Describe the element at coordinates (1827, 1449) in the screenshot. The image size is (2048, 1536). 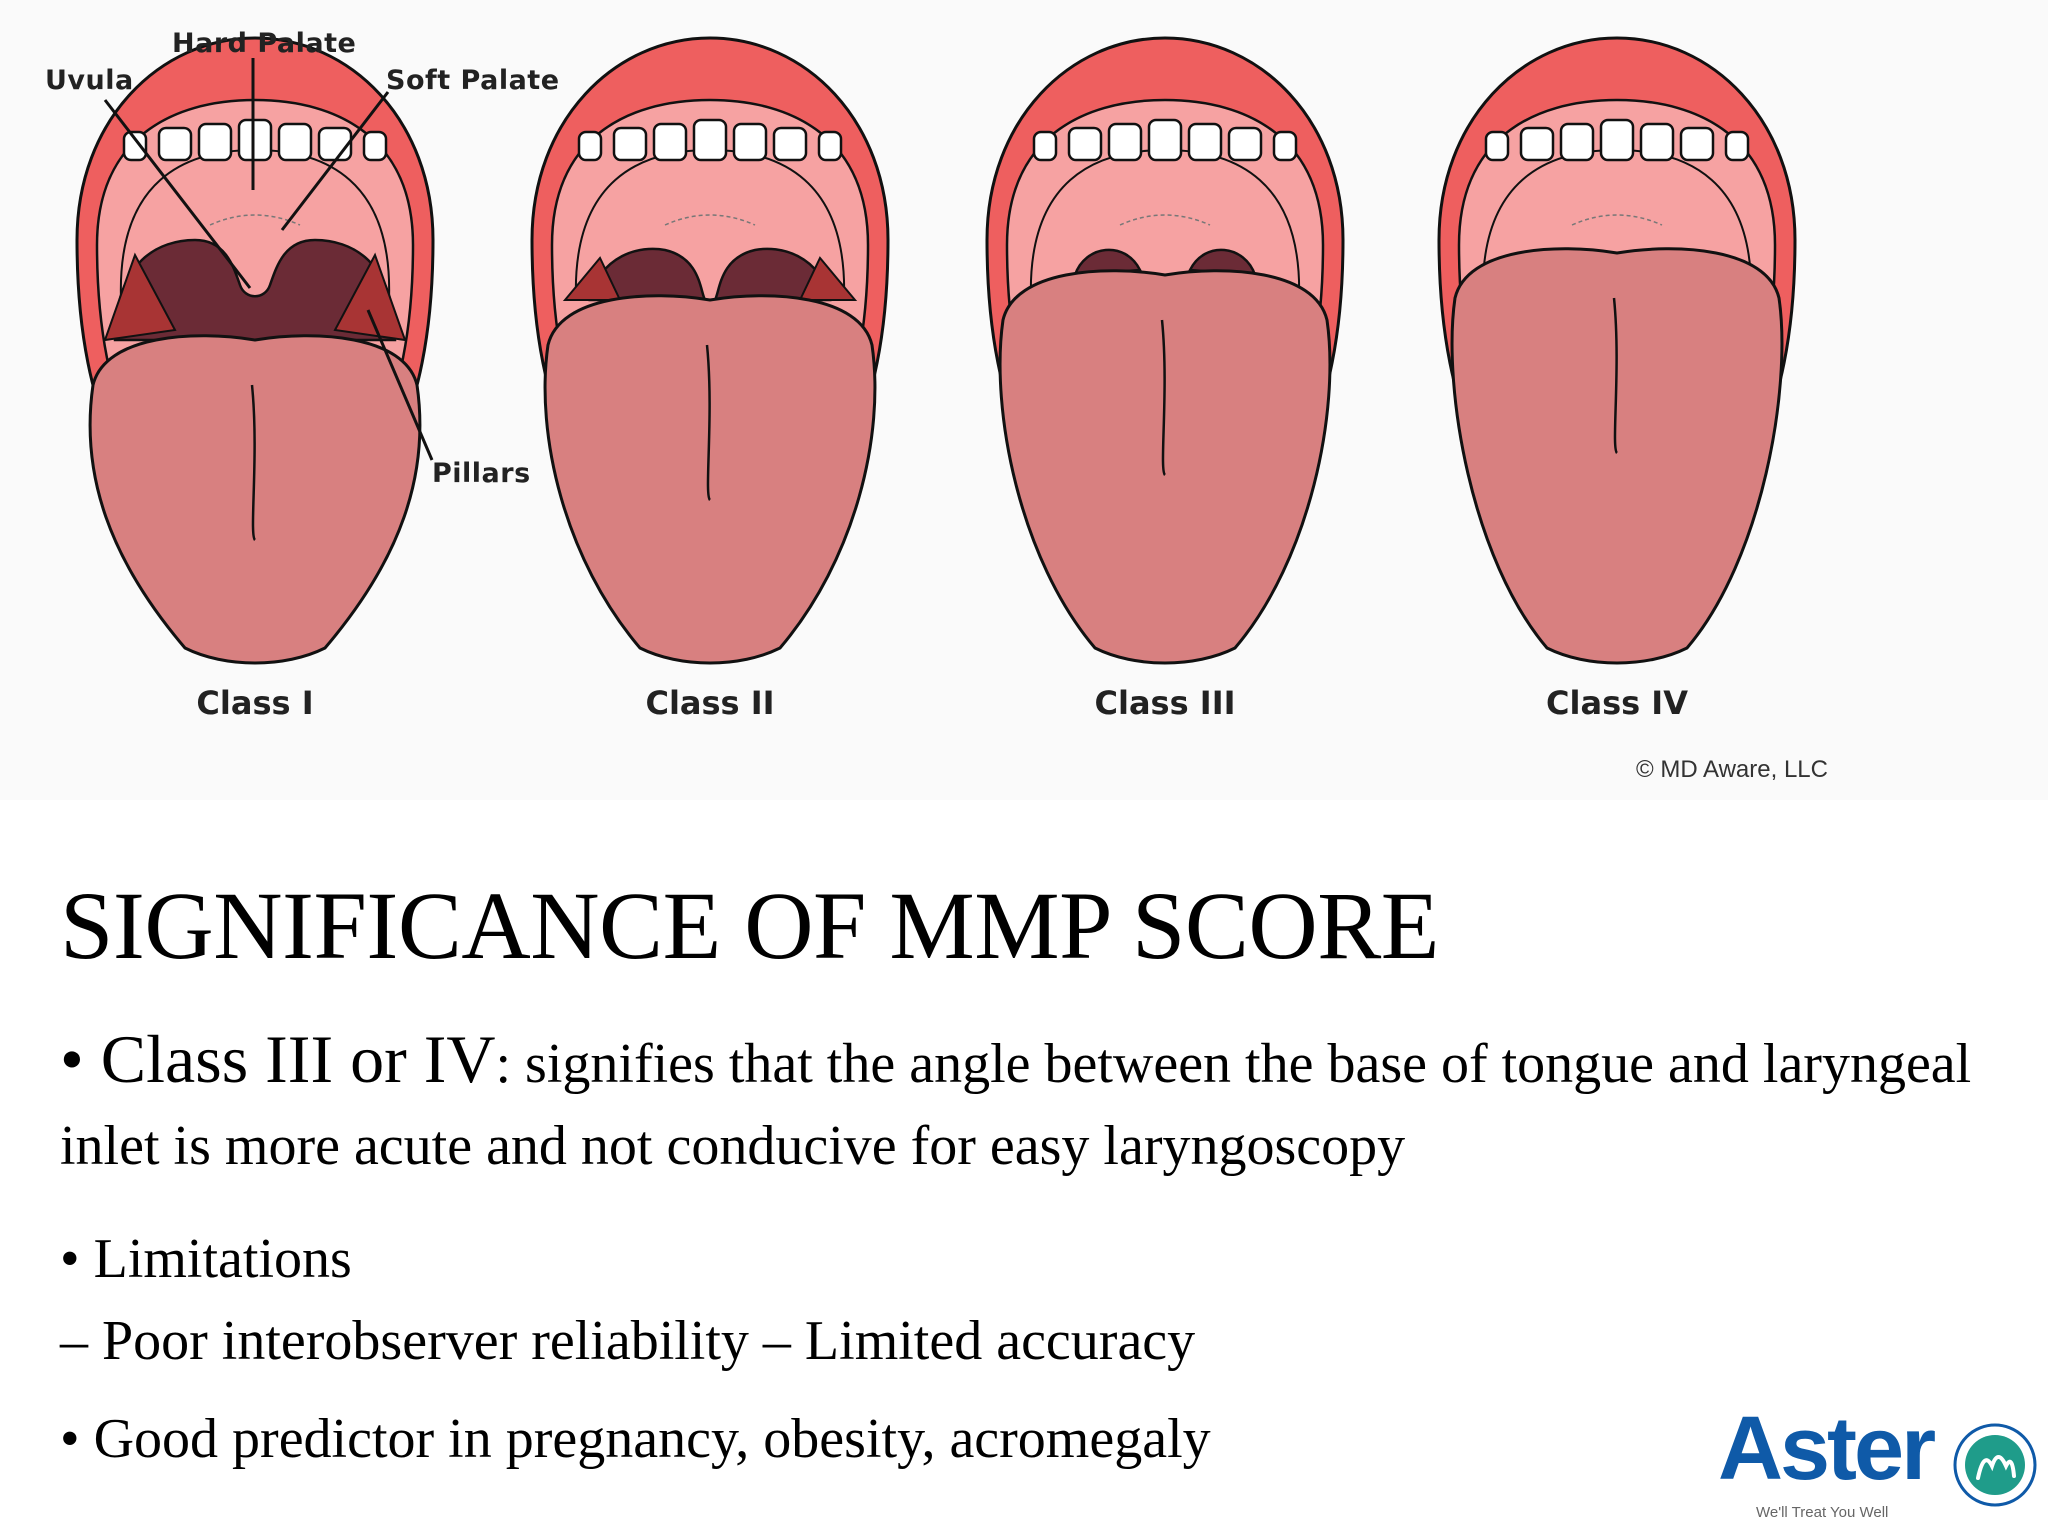
I see `logo-wordmark: Aster` at that location.